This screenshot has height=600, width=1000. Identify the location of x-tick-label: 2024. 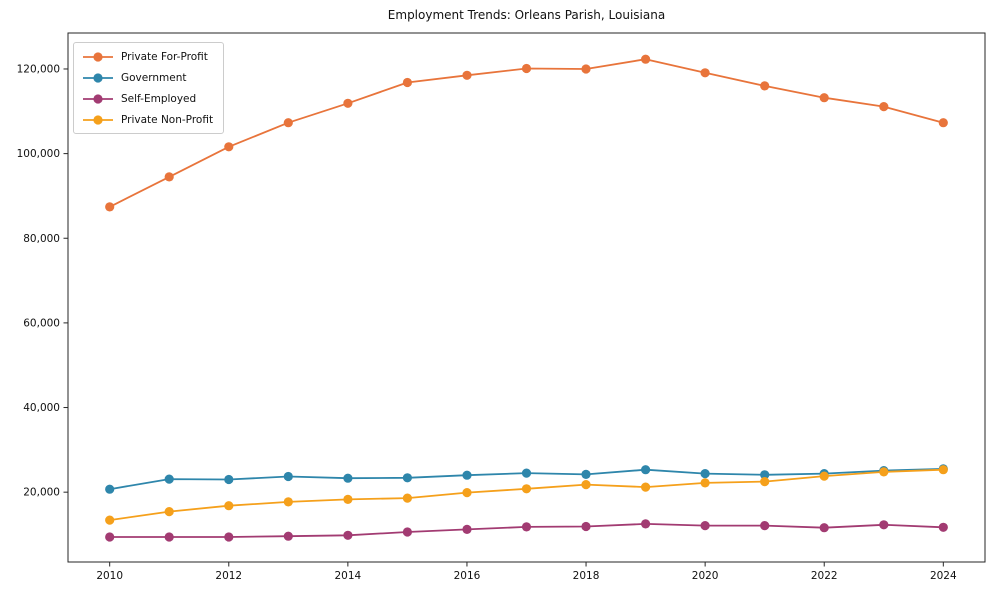
(943, 576).